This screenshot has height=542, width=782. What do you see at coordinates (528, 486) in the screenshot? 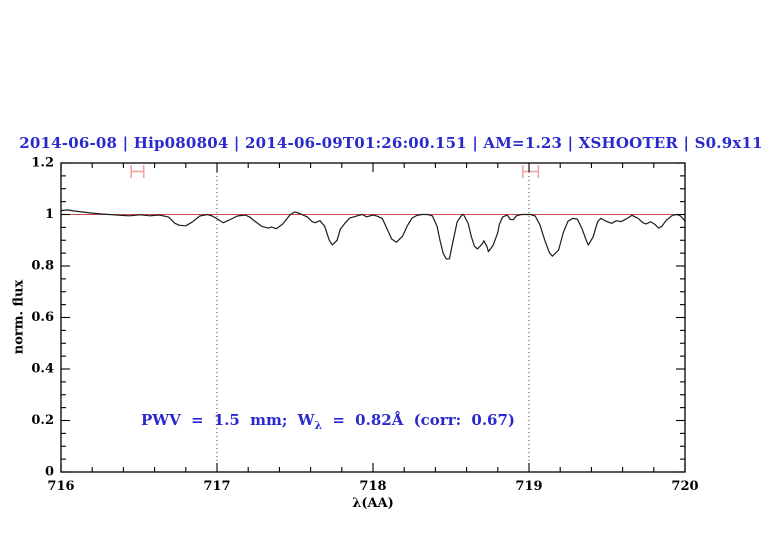
I see `x-tick-label: 719` at bounding box center [528, 486].